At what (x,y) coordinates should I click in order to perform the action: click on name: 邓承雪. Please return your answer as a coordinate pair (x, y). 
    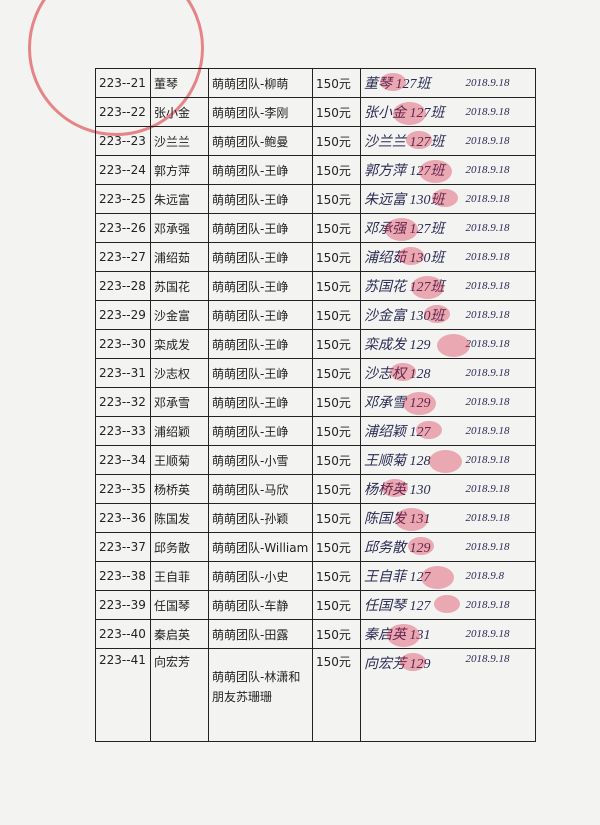
    Looking at the image, I should click on (179, 402).